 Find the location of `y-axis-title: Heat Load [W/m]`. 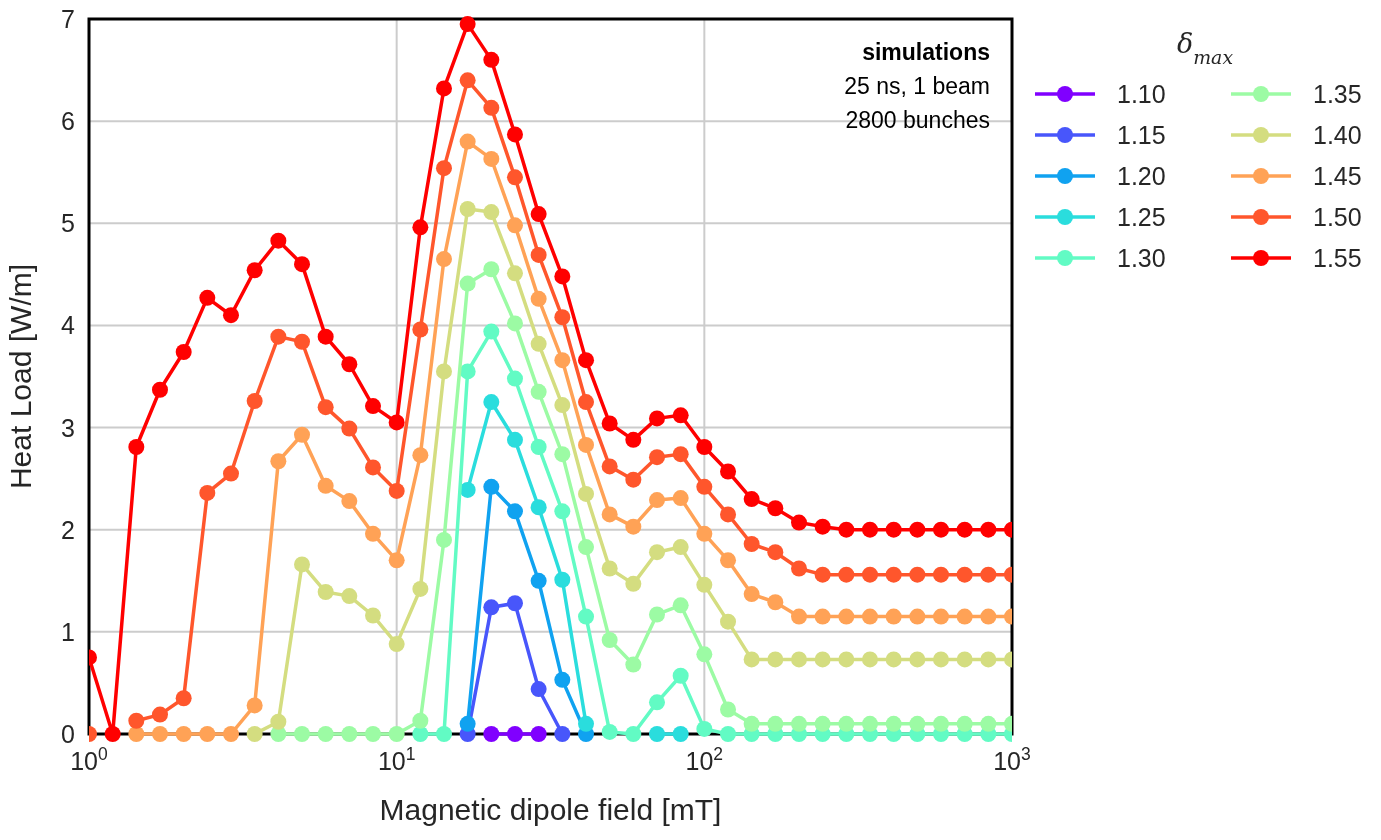

y-axis-title: Heat Load [W/m] is located at coordinates (20, 376).